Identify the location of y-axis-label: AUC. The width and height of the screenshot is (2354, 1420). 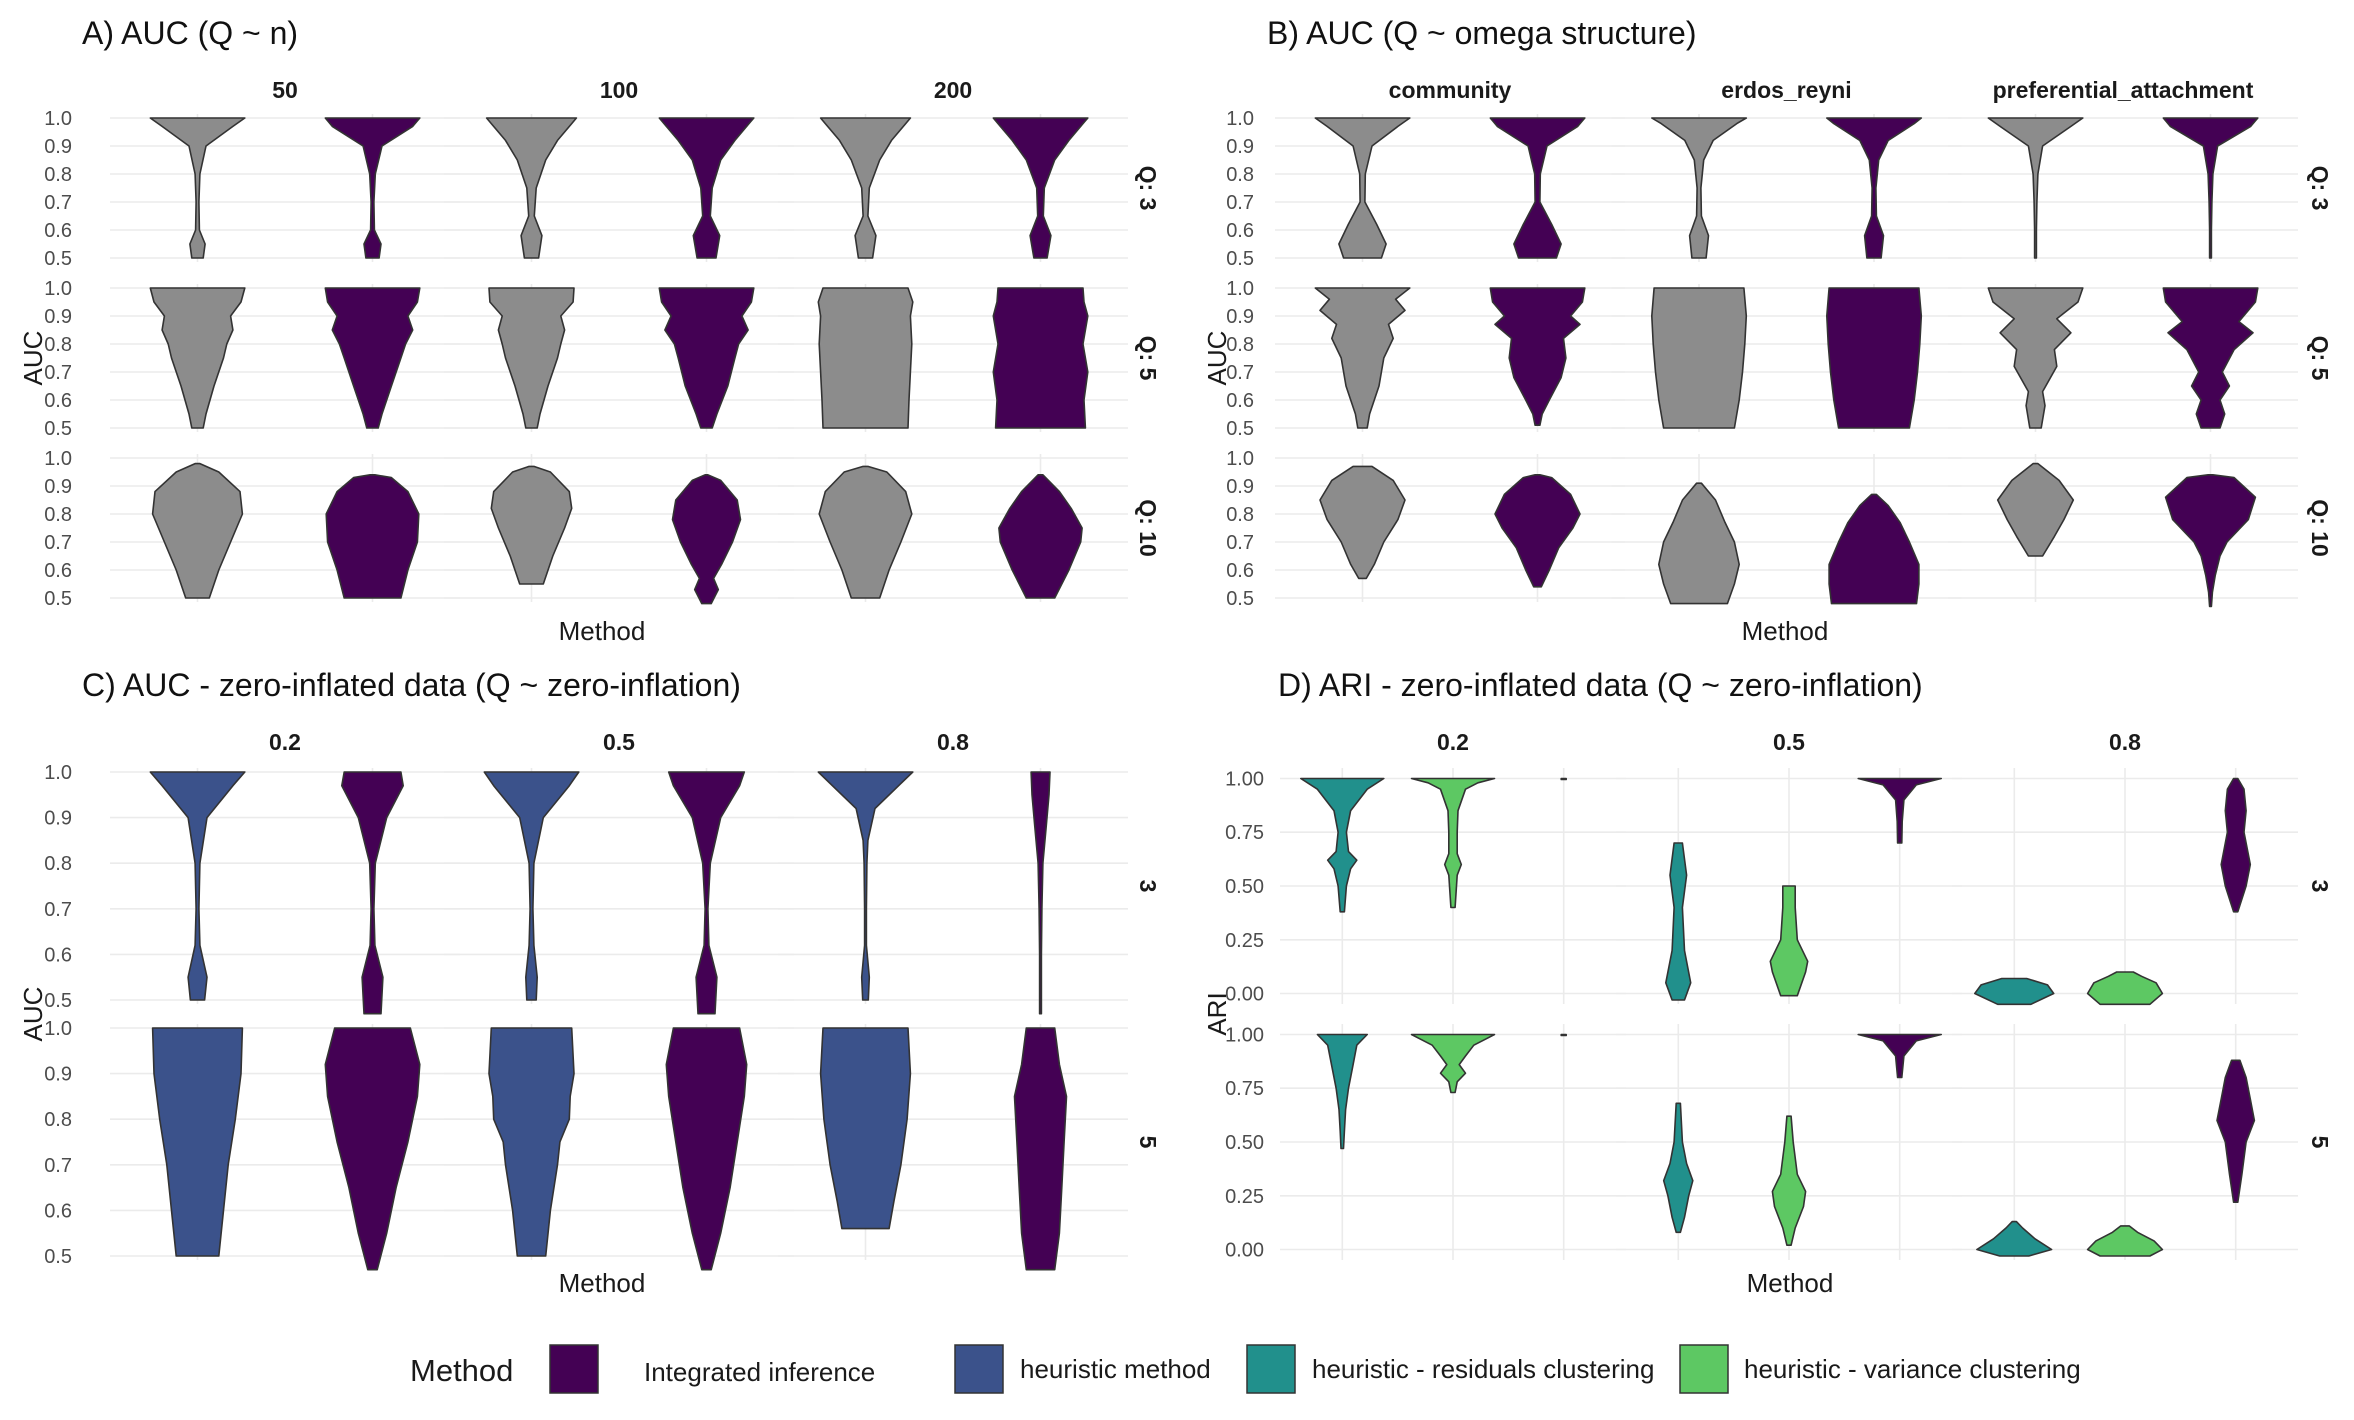
(33, 358).